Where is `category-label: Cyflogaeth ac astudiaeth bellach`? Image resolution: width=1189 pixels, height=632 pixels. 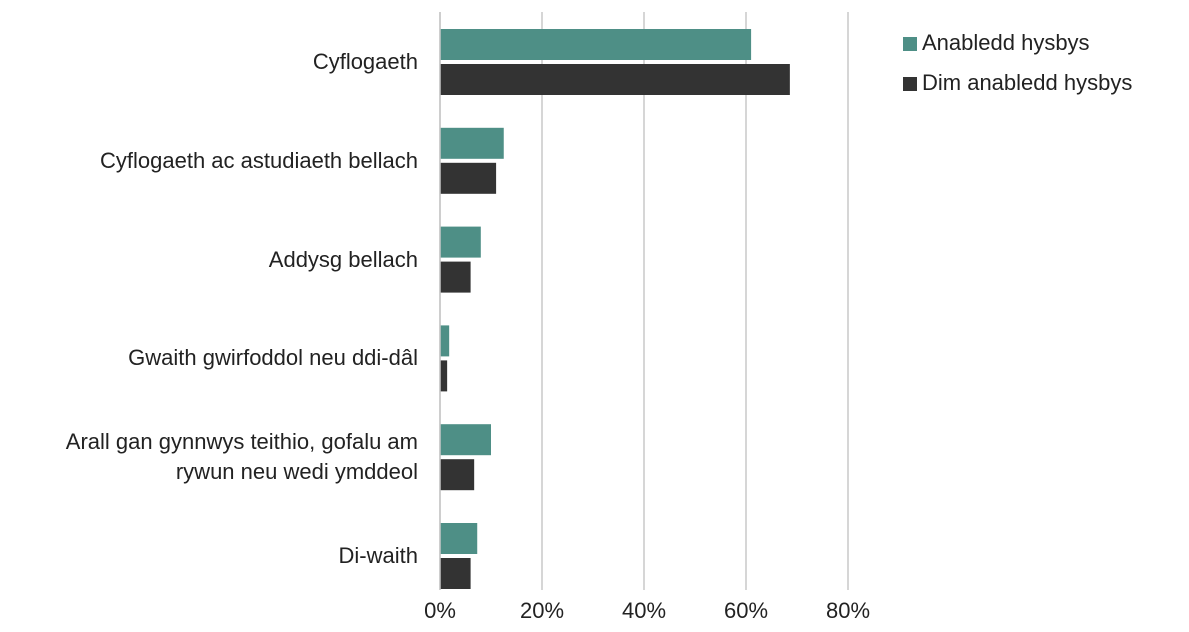 category-label: Cyflogaeth ac astudiaeth bellach is located at coordinates (259, 160).